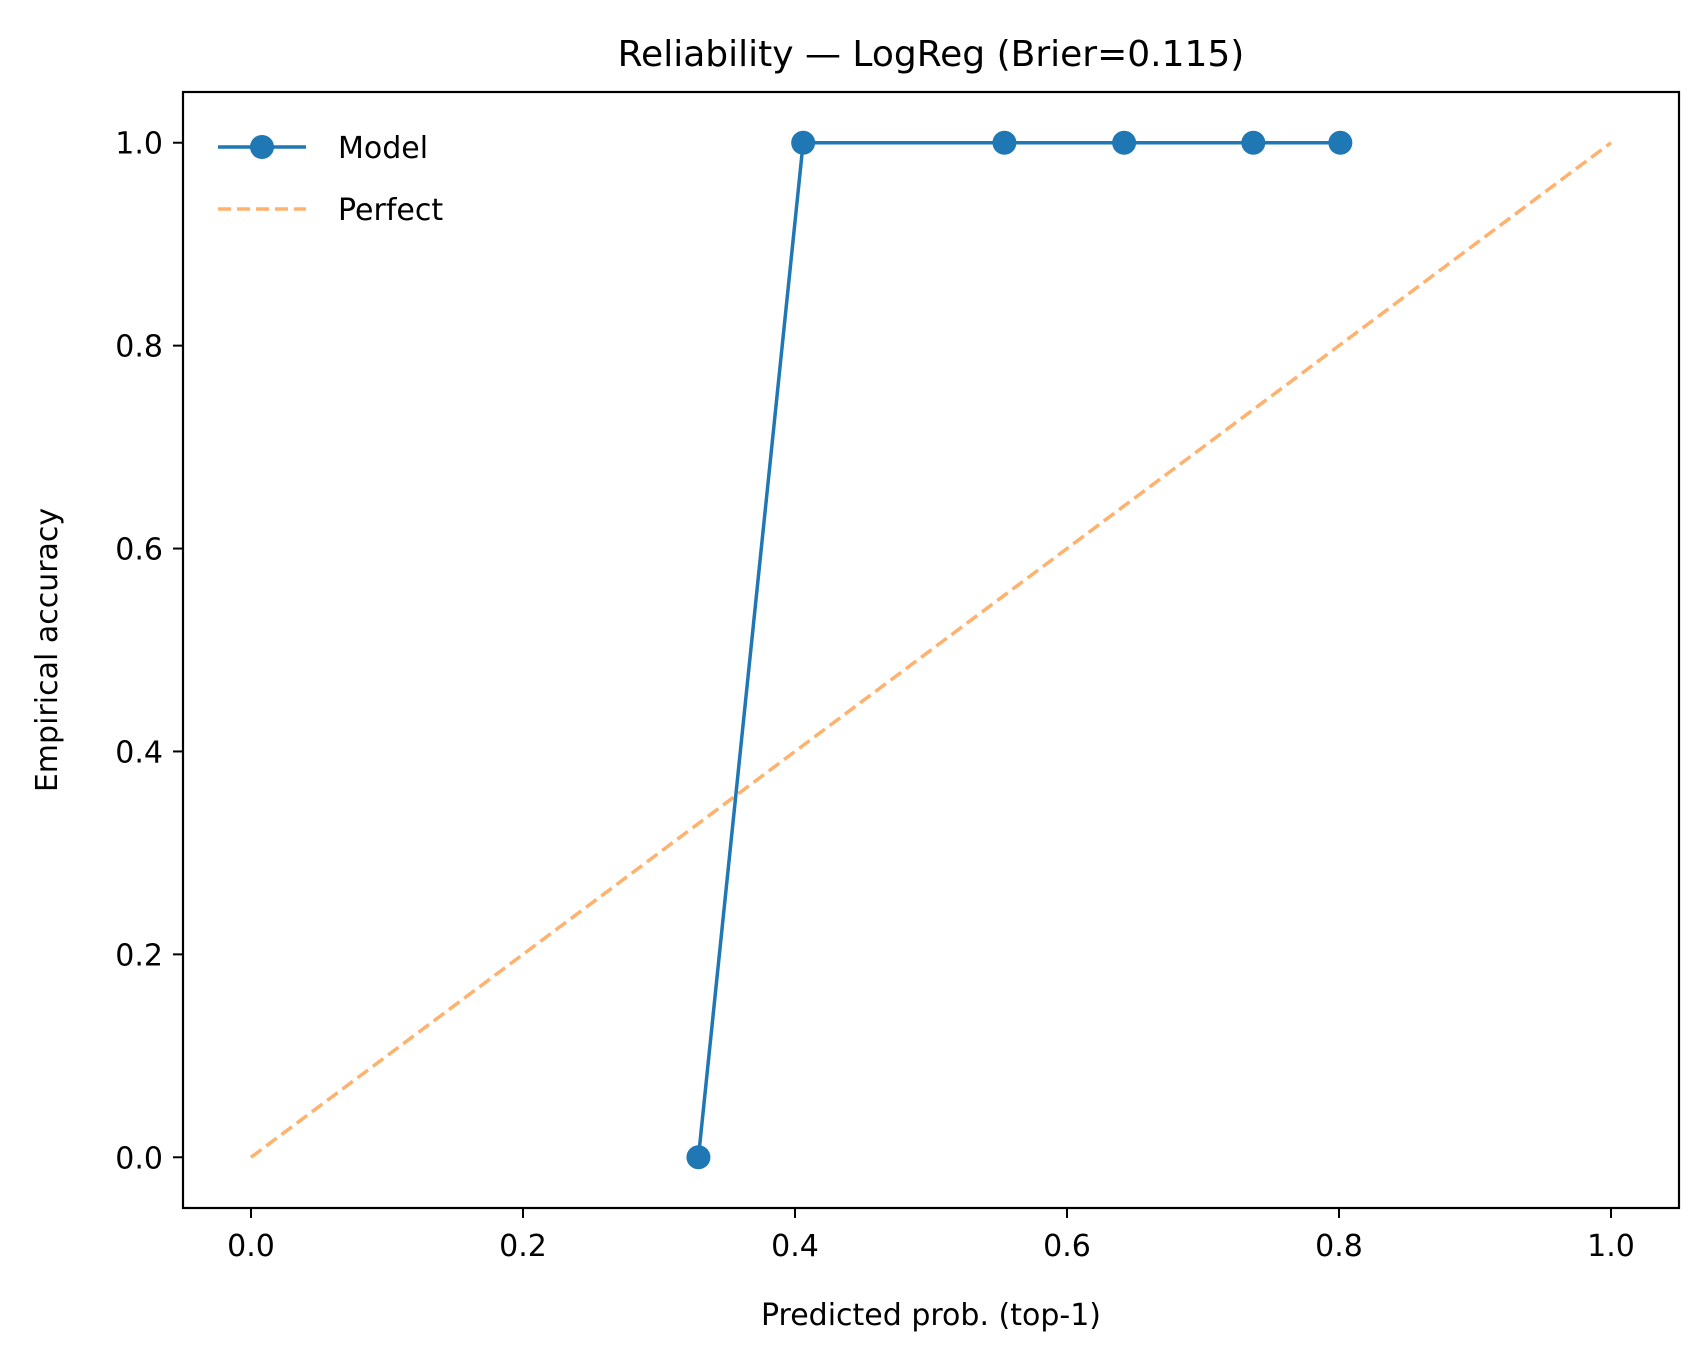 The width and height of the screenshot is (1700, 1357). I want to click on x-tick-label: 0.2, so click(523, 1246).